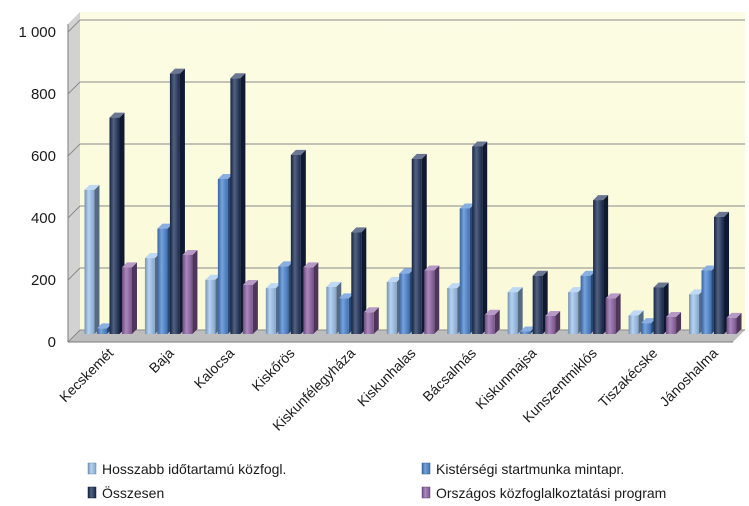 This screenshot has width=749, height=506. What do you see at coordinates (272, 369) in the screenshot?
I see `x-tick-label: Kiskőrös` at bounding box center [272, 369].